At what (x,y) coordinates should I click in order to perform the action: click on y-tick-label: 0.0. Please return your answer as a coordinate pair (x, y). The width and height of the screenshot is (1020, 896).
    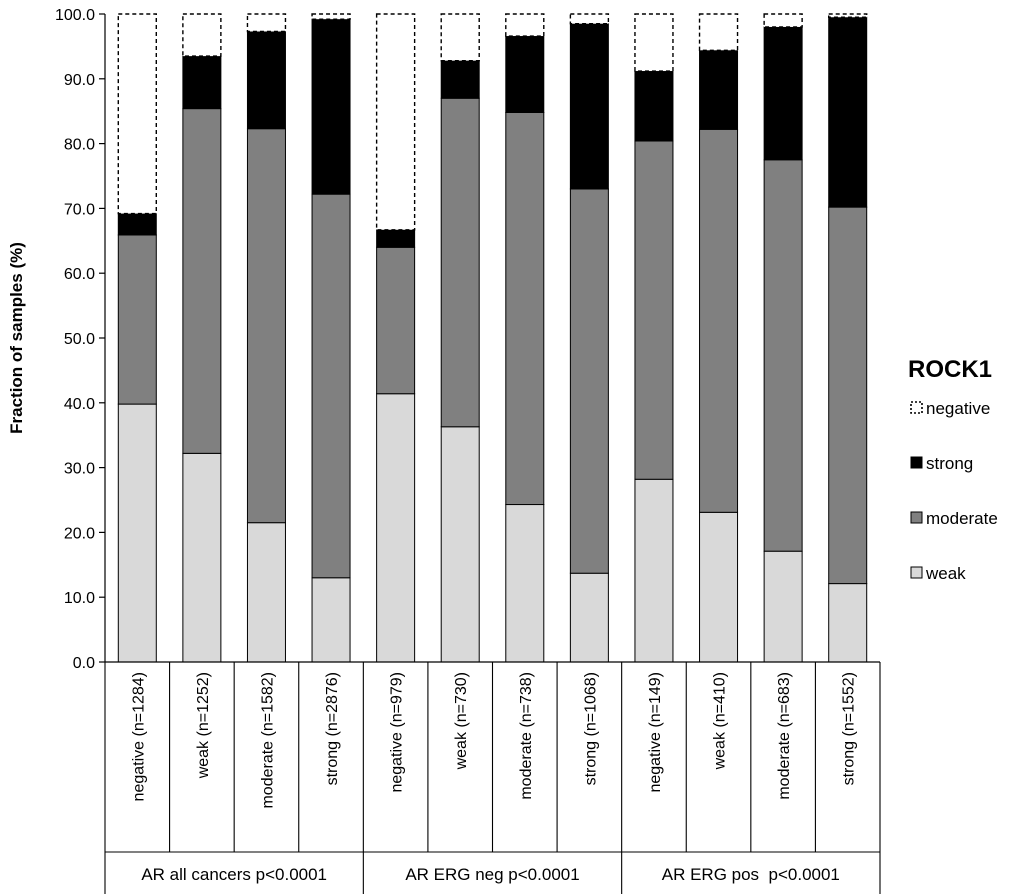
    Looking at the image, I should click on (84, 663).